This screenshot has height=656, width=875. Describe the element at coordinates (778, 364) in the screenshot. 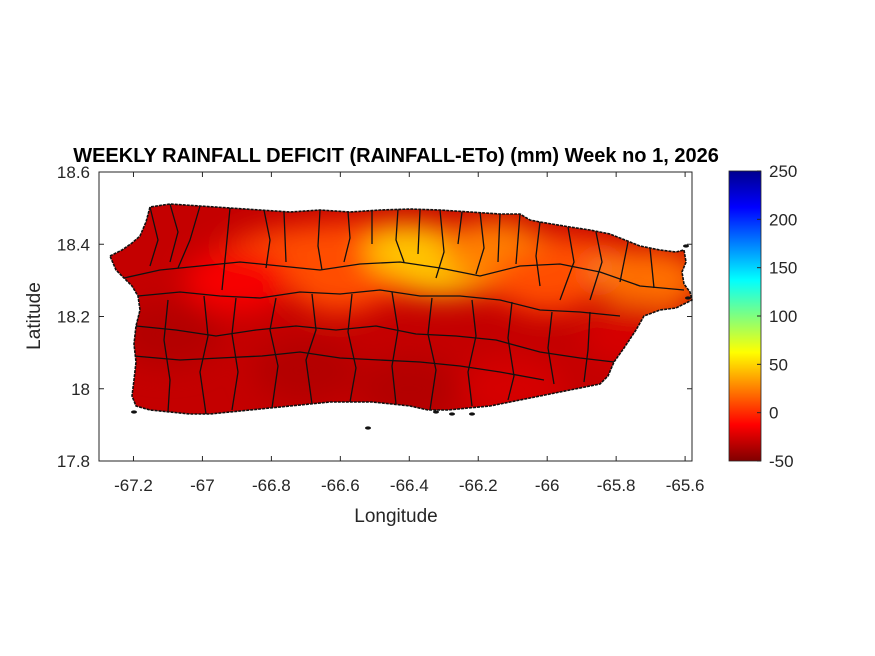

I see `colorbar-tick-label: 50` at that location.